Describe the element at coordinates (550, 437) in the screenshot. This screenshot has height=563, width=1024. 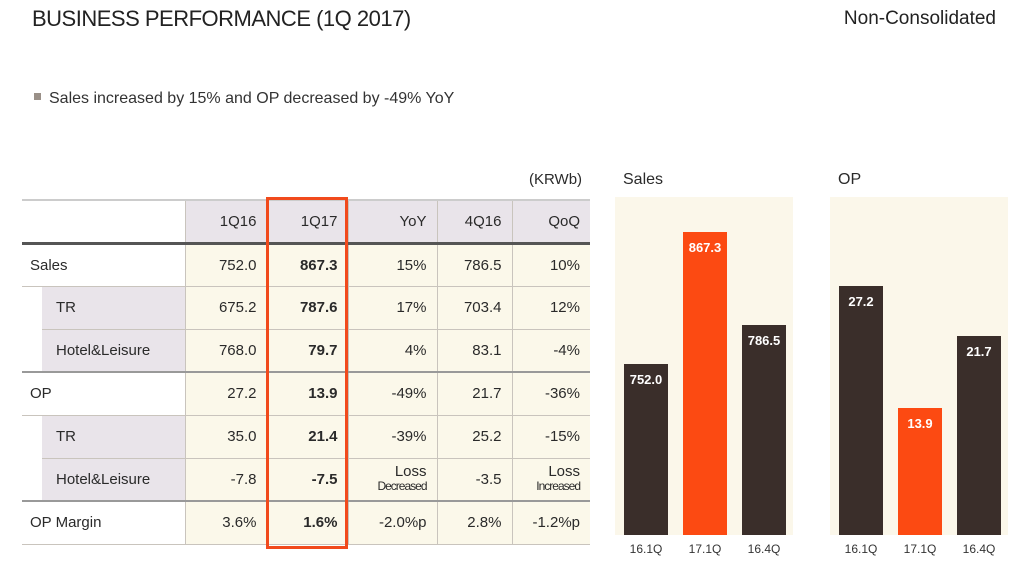
I see `table-cell: -15%` at that location.